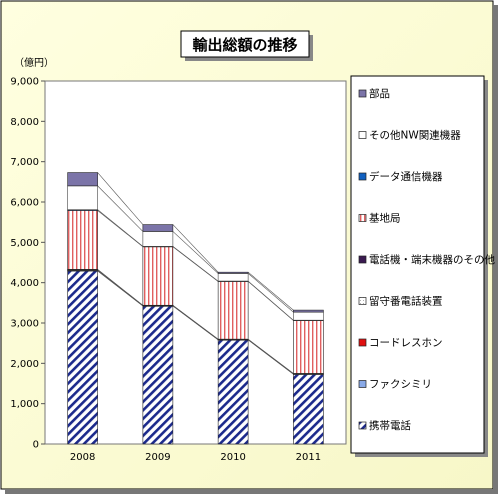 The image size is (500, 495). Describe the element at coordinates (406, 176) in the screenshot. I see `legend-label: データ通信機器` at that location.